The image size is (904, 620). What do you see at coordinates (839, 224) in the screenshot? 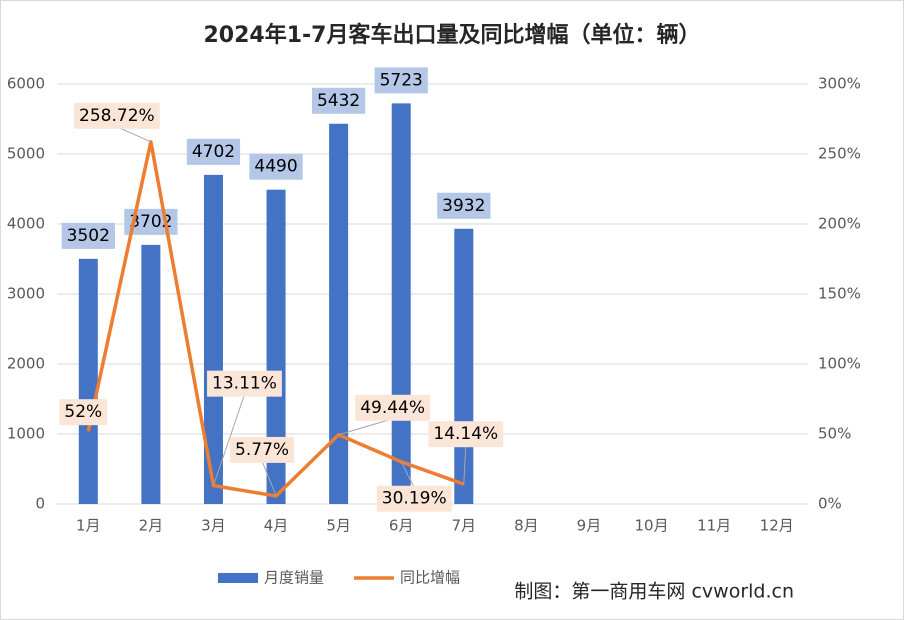
I see `y2-tick-label: 200%` at bounding box center [839, 224].